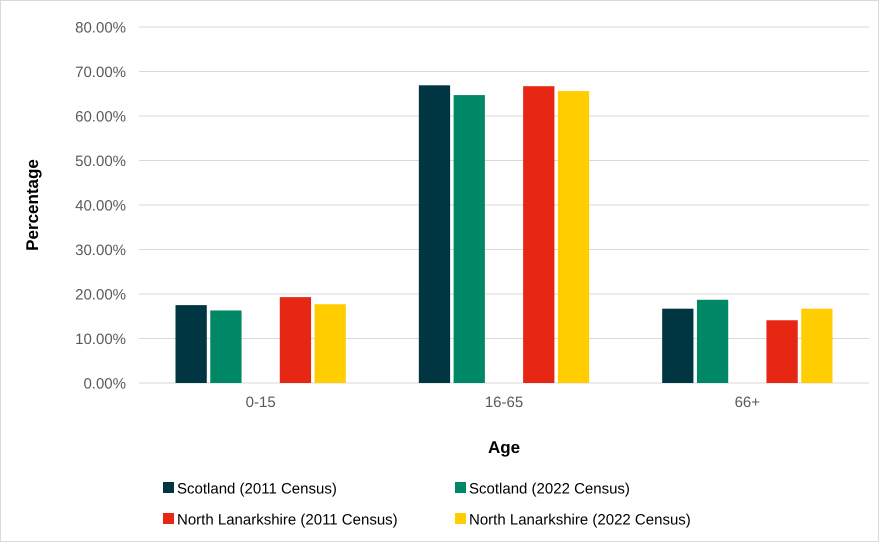  What do you see at coordinates (100, 27) in the screenshot?
I see `y-tick-label: 80.00%` at bounding box center [100, 27].